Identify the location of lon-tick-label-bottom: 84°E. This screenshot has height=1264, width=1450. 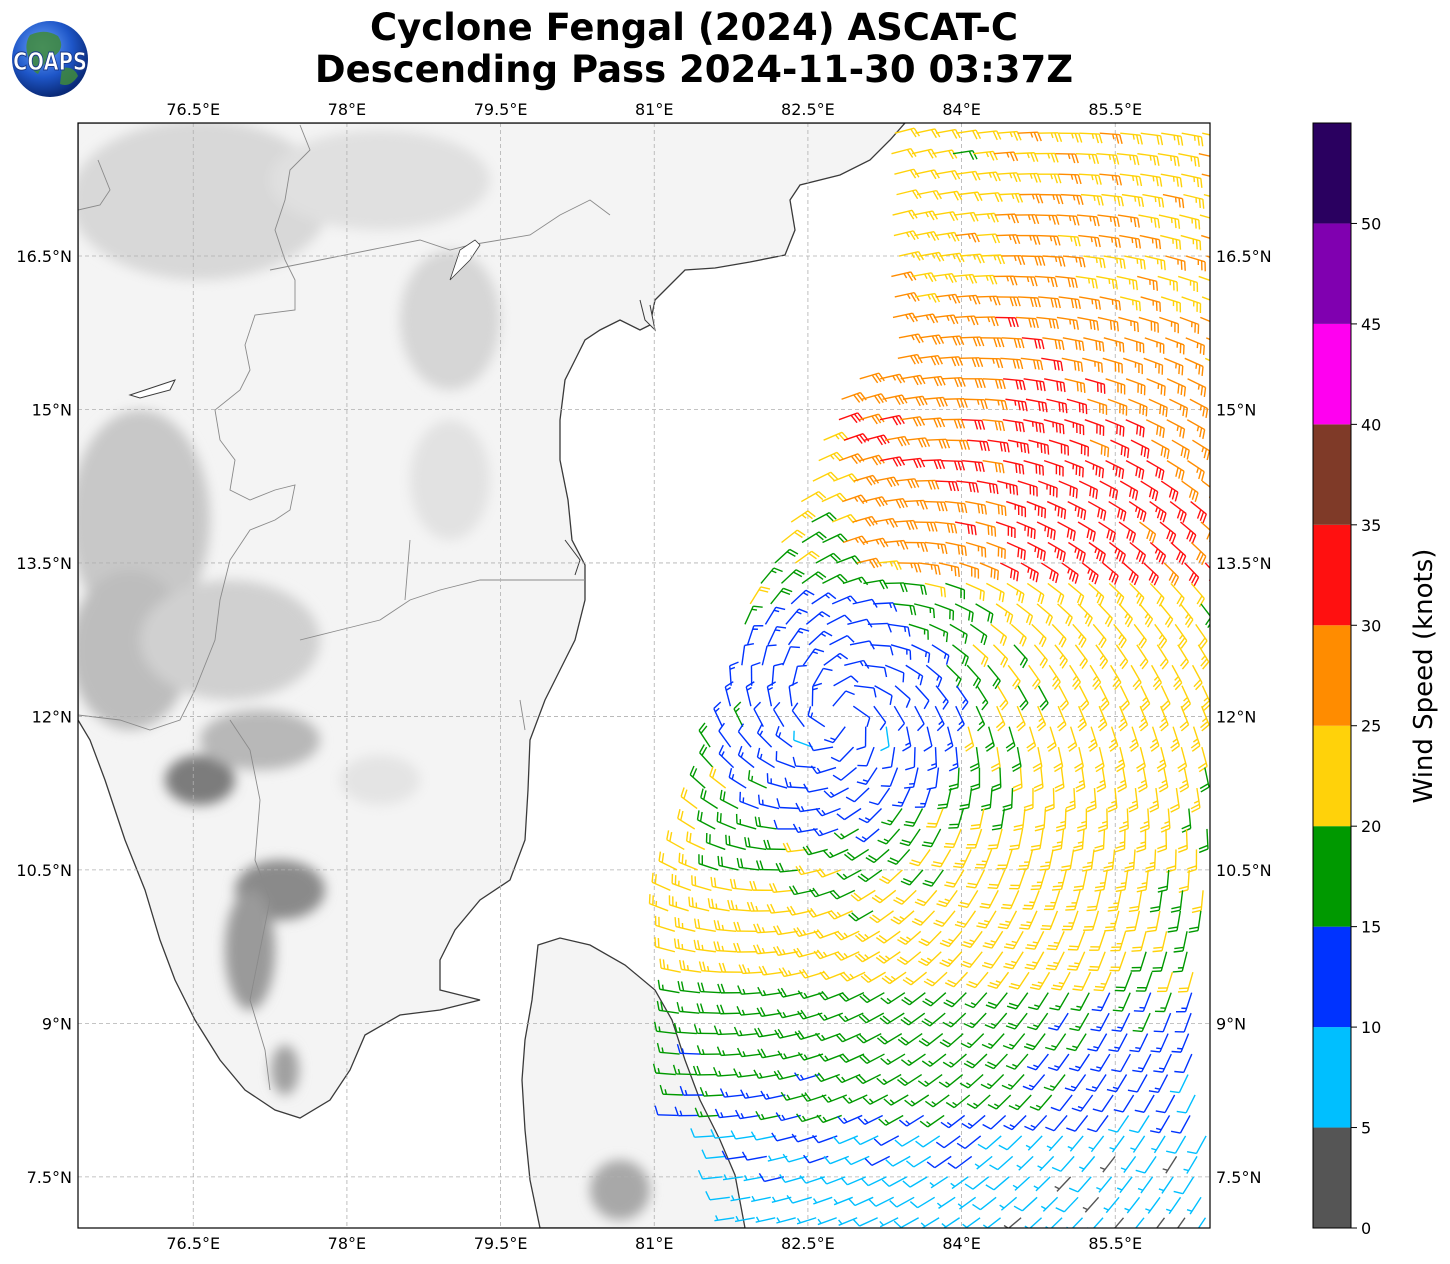
(961, 1243).